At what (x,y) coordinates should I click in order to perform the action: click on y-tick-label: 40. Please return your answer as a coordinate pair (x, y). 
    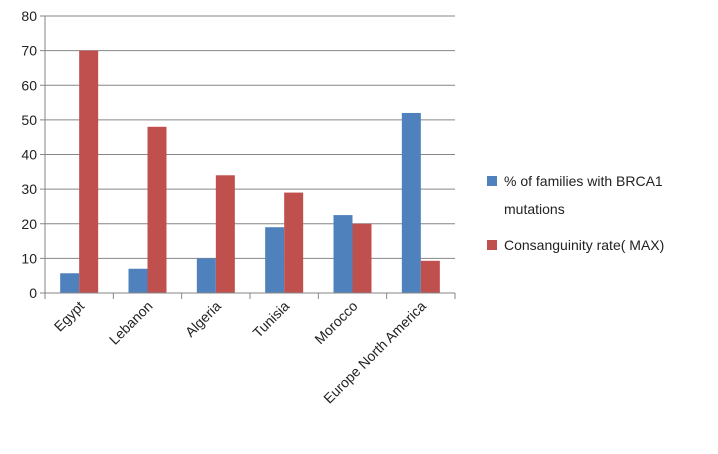
    Looking at the image, I should click on (29, 155).